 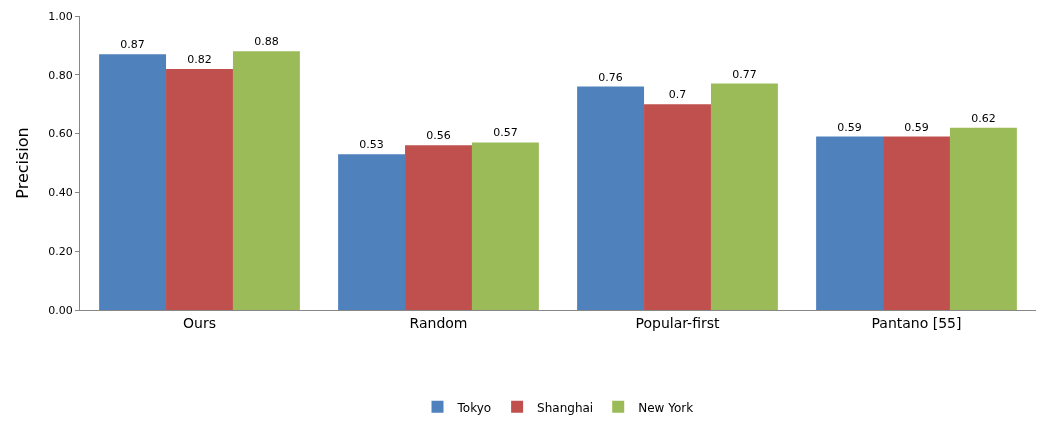 I want to click on y-axis-title: Precision, so click(x=23, y=163).